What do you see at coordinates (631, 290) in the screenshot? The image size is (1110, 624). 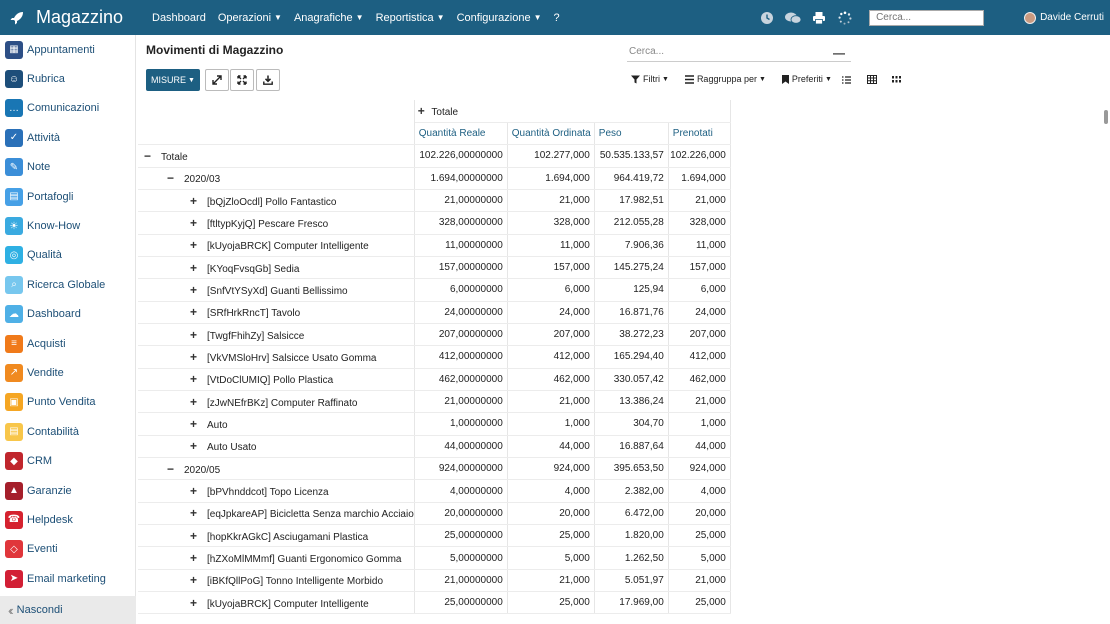 I see `table-cell: 125,94` at bounding box center [631, 290].